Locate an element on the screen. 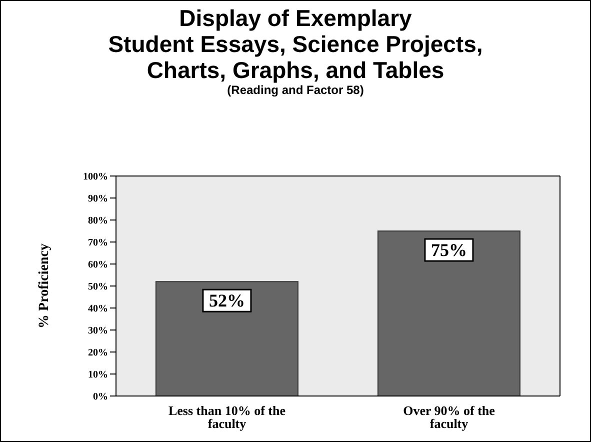  data-label: 52% is located at coordinates (226, 300).